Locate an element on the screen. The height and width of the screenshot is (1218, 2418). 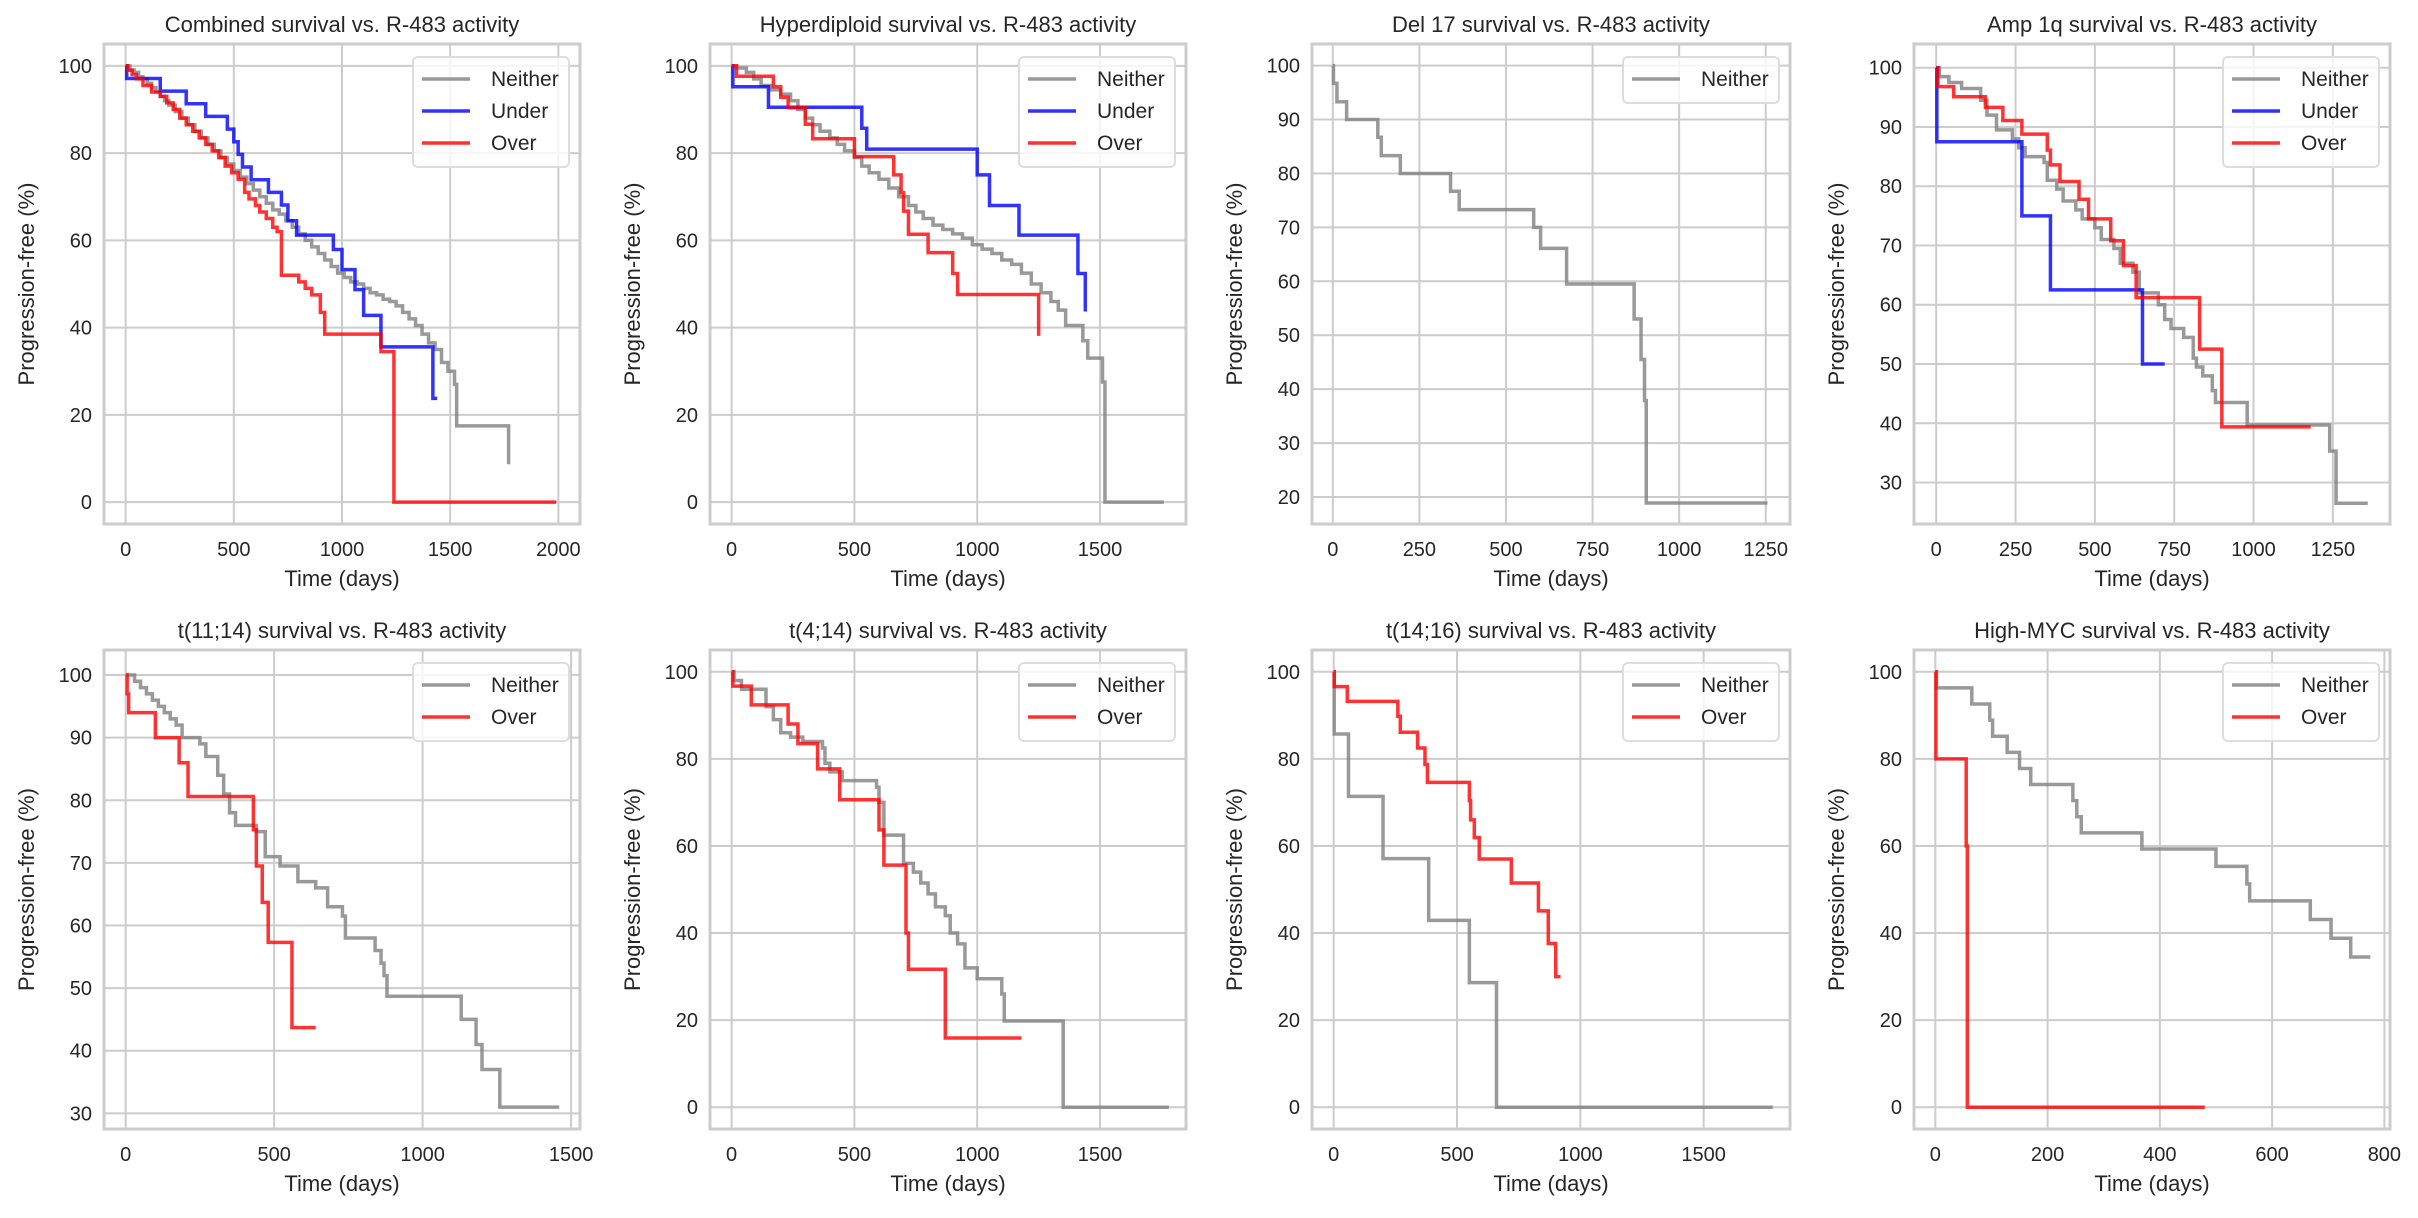
tick-labels: 0 200 400 600 800 0 20 40 60 80 100 is located at coordinates (2135, 914).